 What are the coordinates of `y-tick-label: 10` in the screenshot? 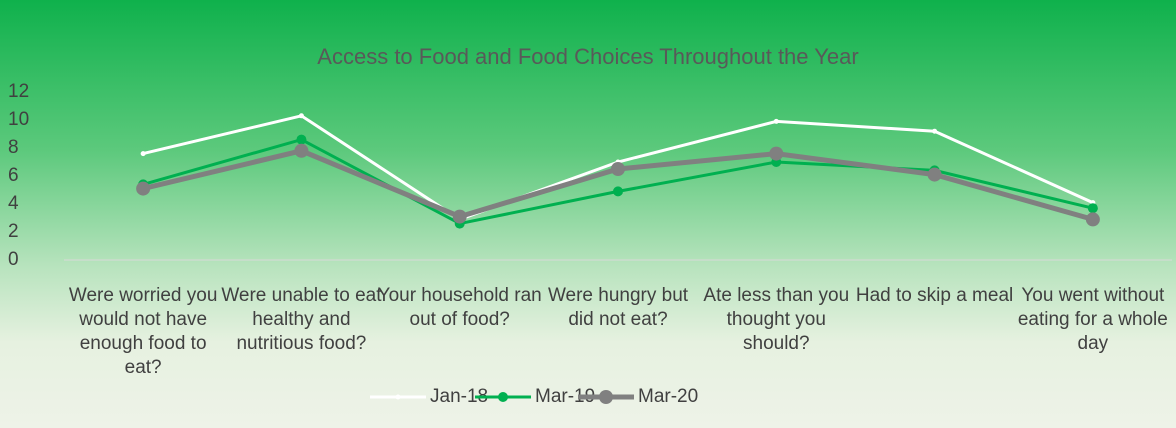 It's located at (18, 119).